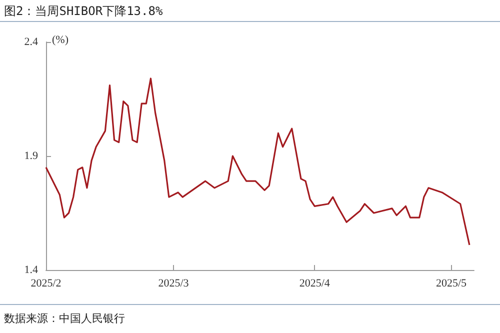  What do you see at coordinates (31, 270) in the screenshot?
I see `y-tick-label: 1.4` at bounding box center [31, 270].